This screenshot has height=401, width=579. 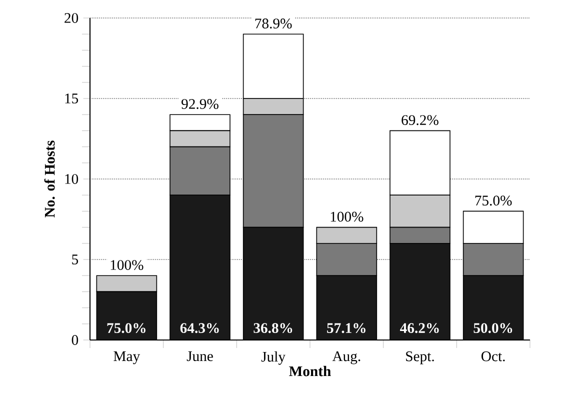 What do you see at coordinates (71, 99) in the screenshot?
I see `y-tick-label: 15` at bounding box center [71, 99].